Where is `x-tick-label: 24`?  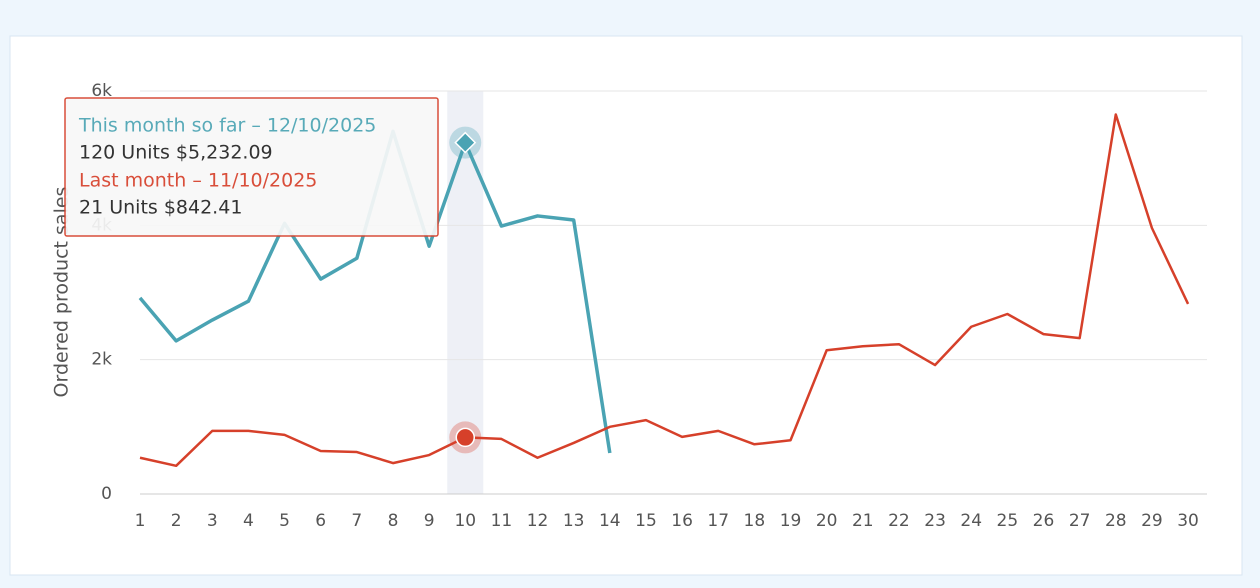
x-tick-label: 24 is located at coordinates (971, 521).